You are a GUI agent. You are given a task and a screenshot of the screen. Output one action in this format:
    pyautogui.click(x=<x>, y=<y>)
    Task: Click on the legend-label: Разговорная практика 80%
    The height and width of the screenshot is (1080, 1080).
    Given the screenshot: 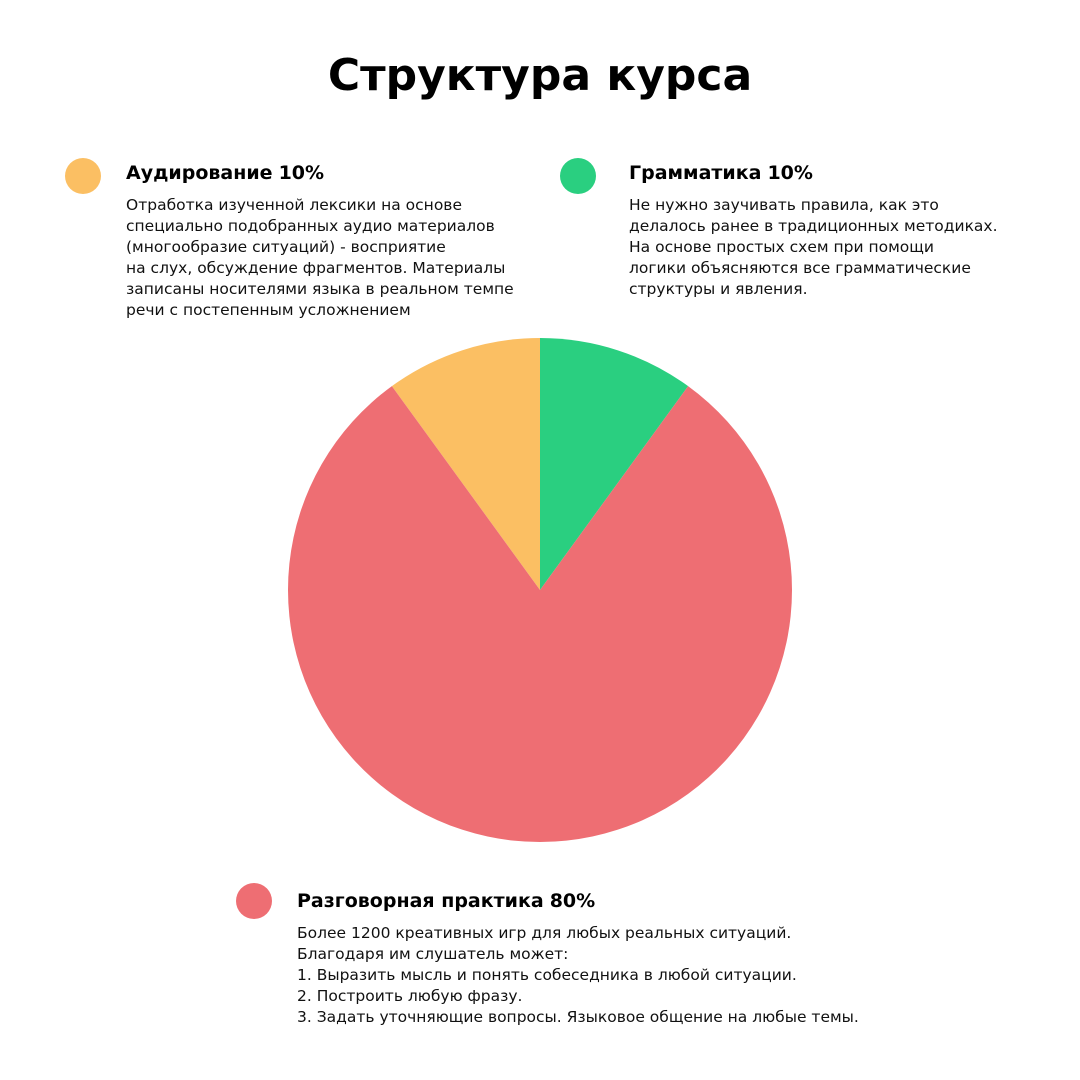 What is the action you would take?
    pyautogui.click(x=446, y=901)
    